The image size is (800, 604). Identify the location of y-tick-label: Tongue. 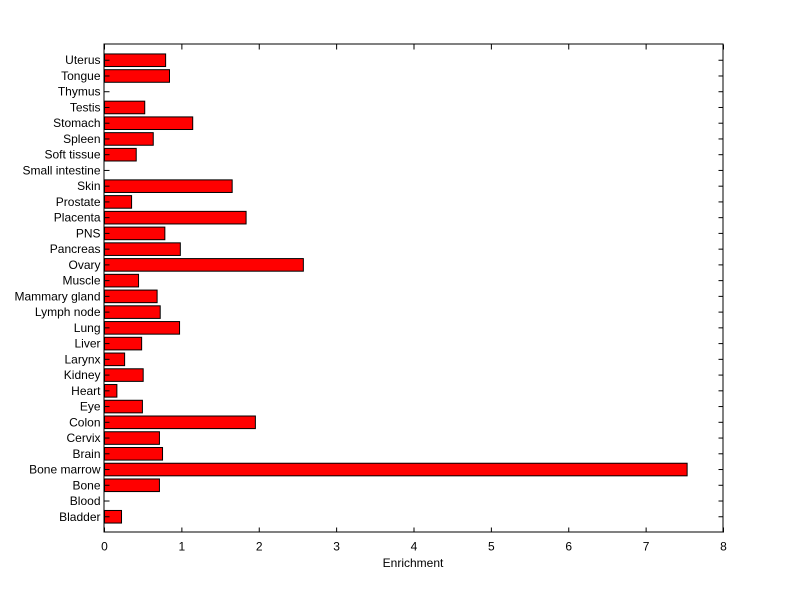
(81, 76).